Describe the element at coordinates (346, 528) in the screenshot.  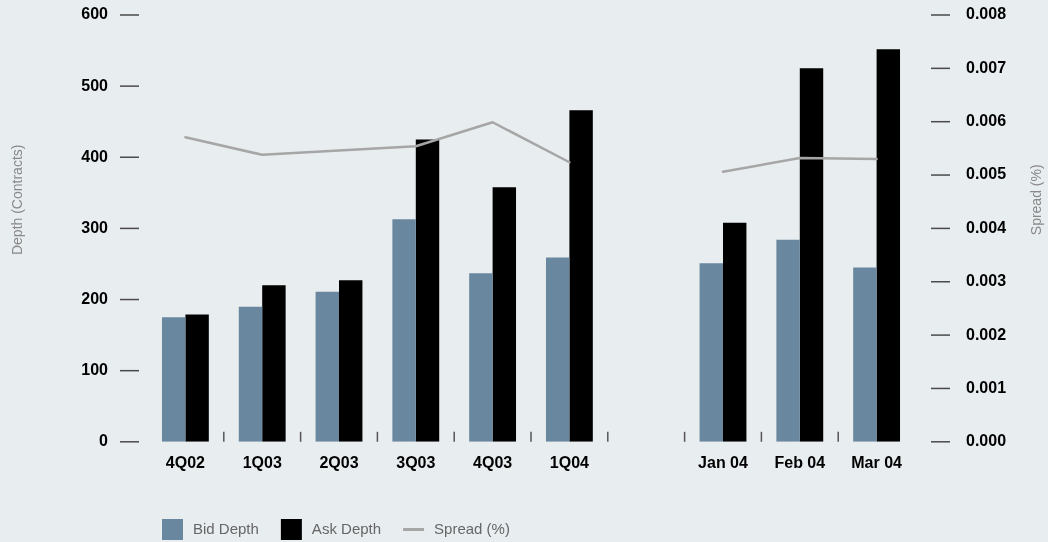
I see `legend-label: Ask Depth` at that location.